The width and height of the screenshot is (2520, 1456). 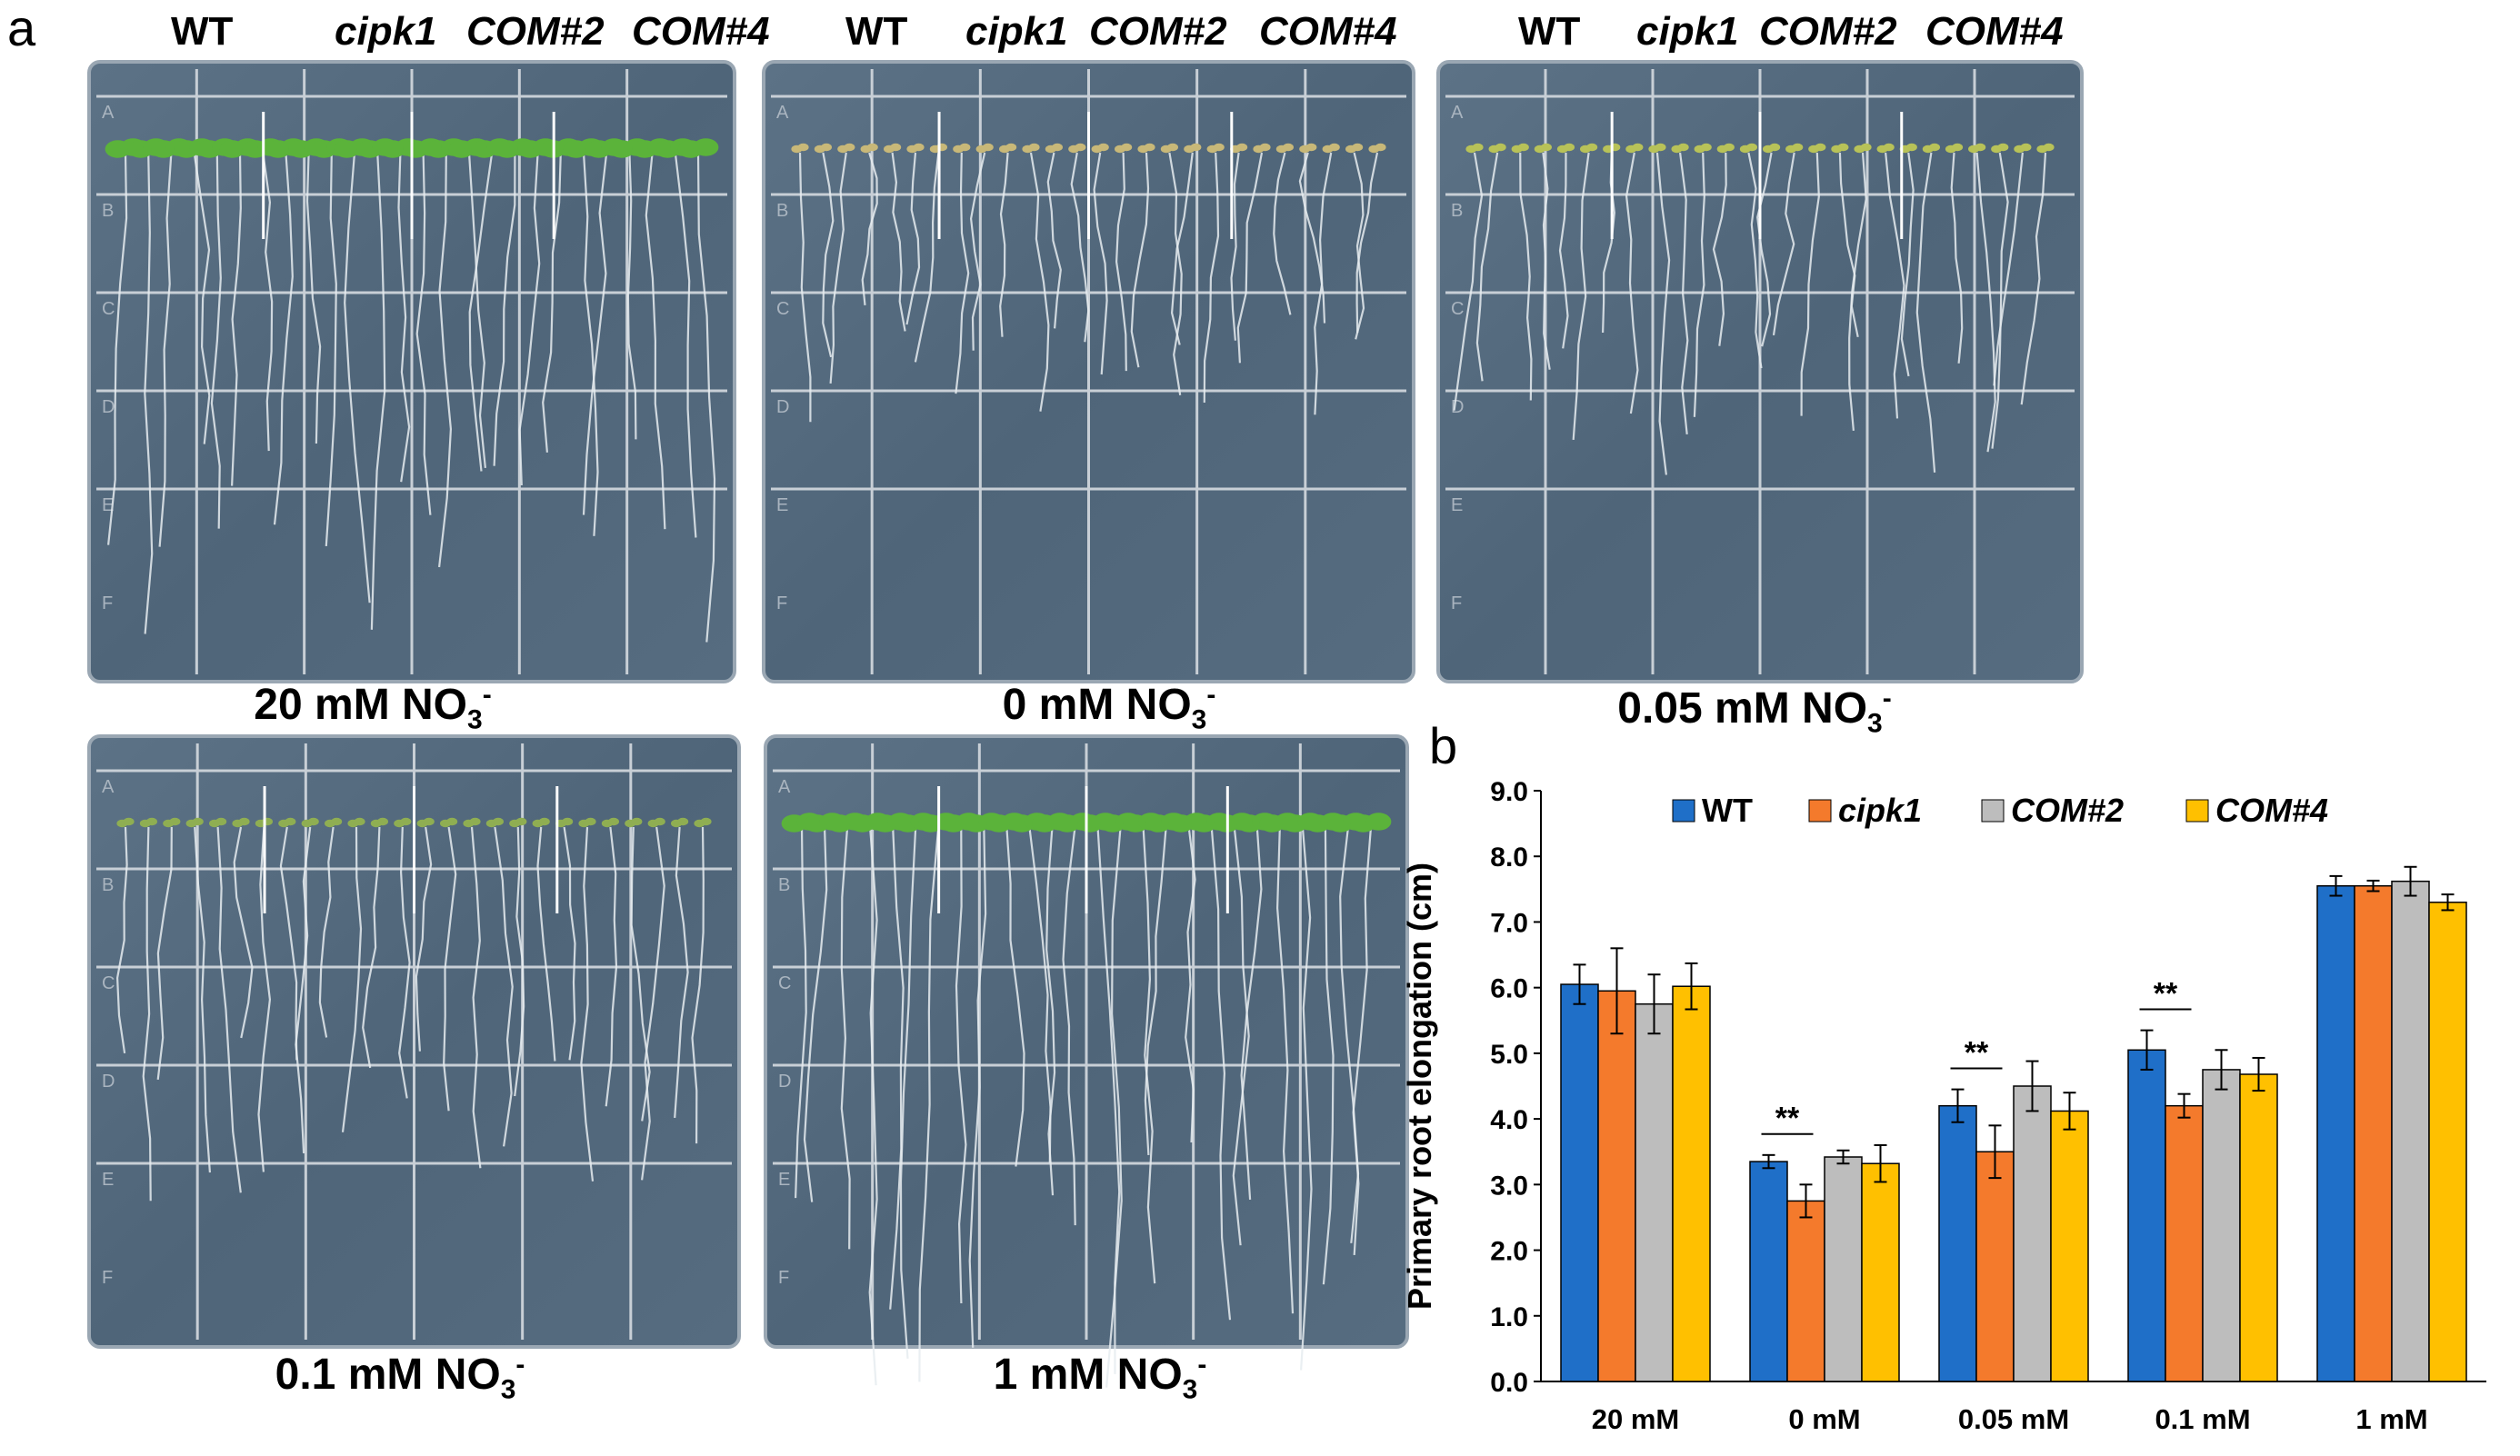 What do you see at coordinates (21, 28) in the screenshot?
I see `panel-a-label: a` at bounding box center [21, 28].